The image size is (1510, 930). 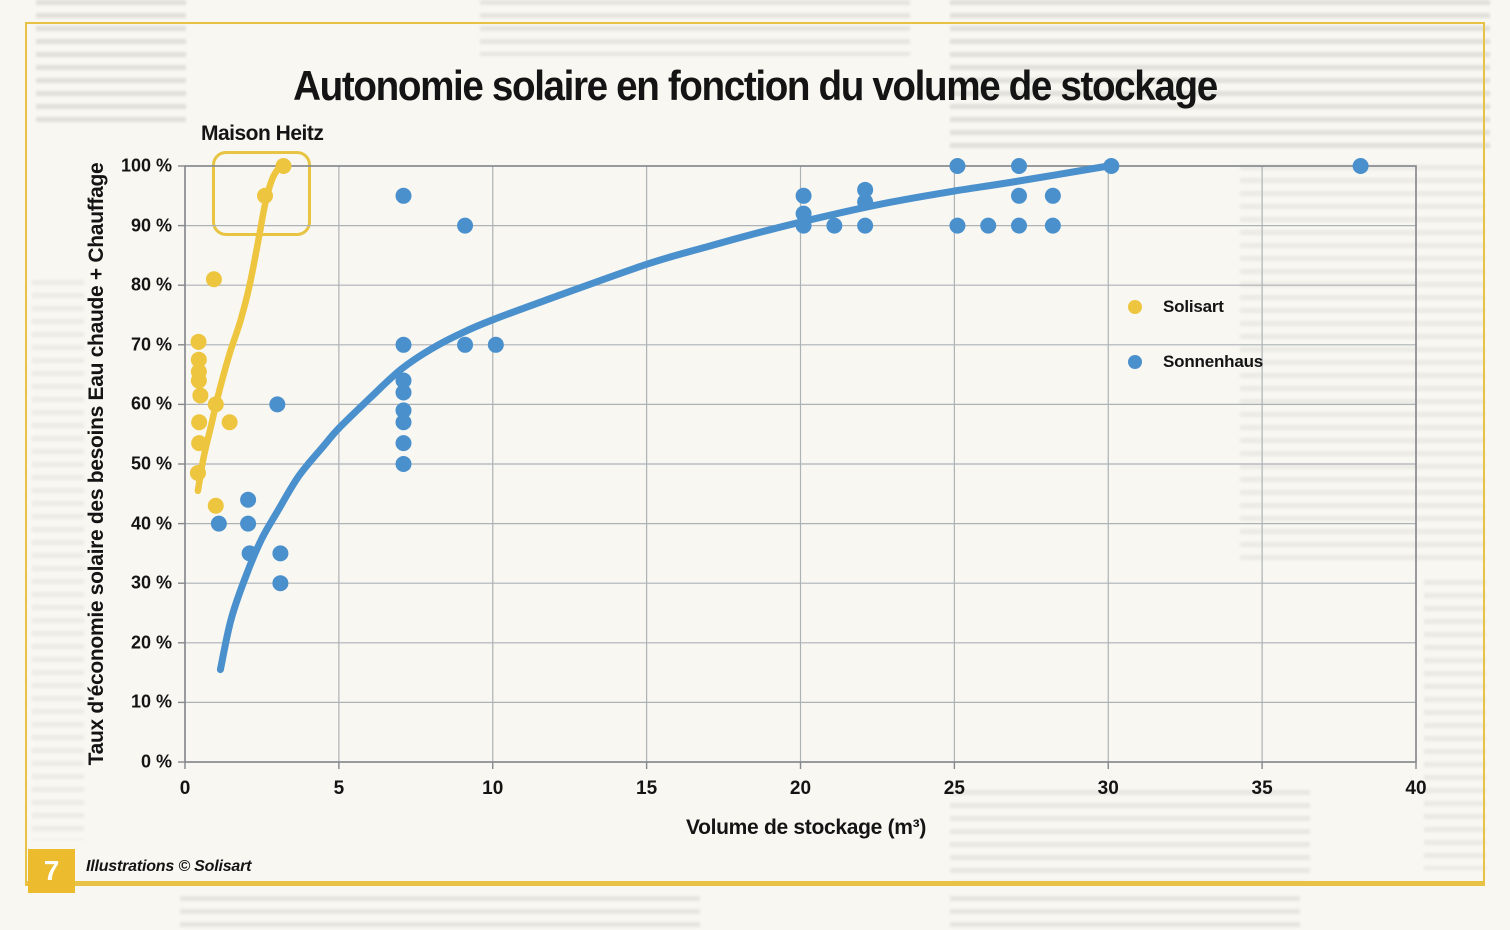 I want to click on x-tick-label: 30, so click(x=1108, y=788).